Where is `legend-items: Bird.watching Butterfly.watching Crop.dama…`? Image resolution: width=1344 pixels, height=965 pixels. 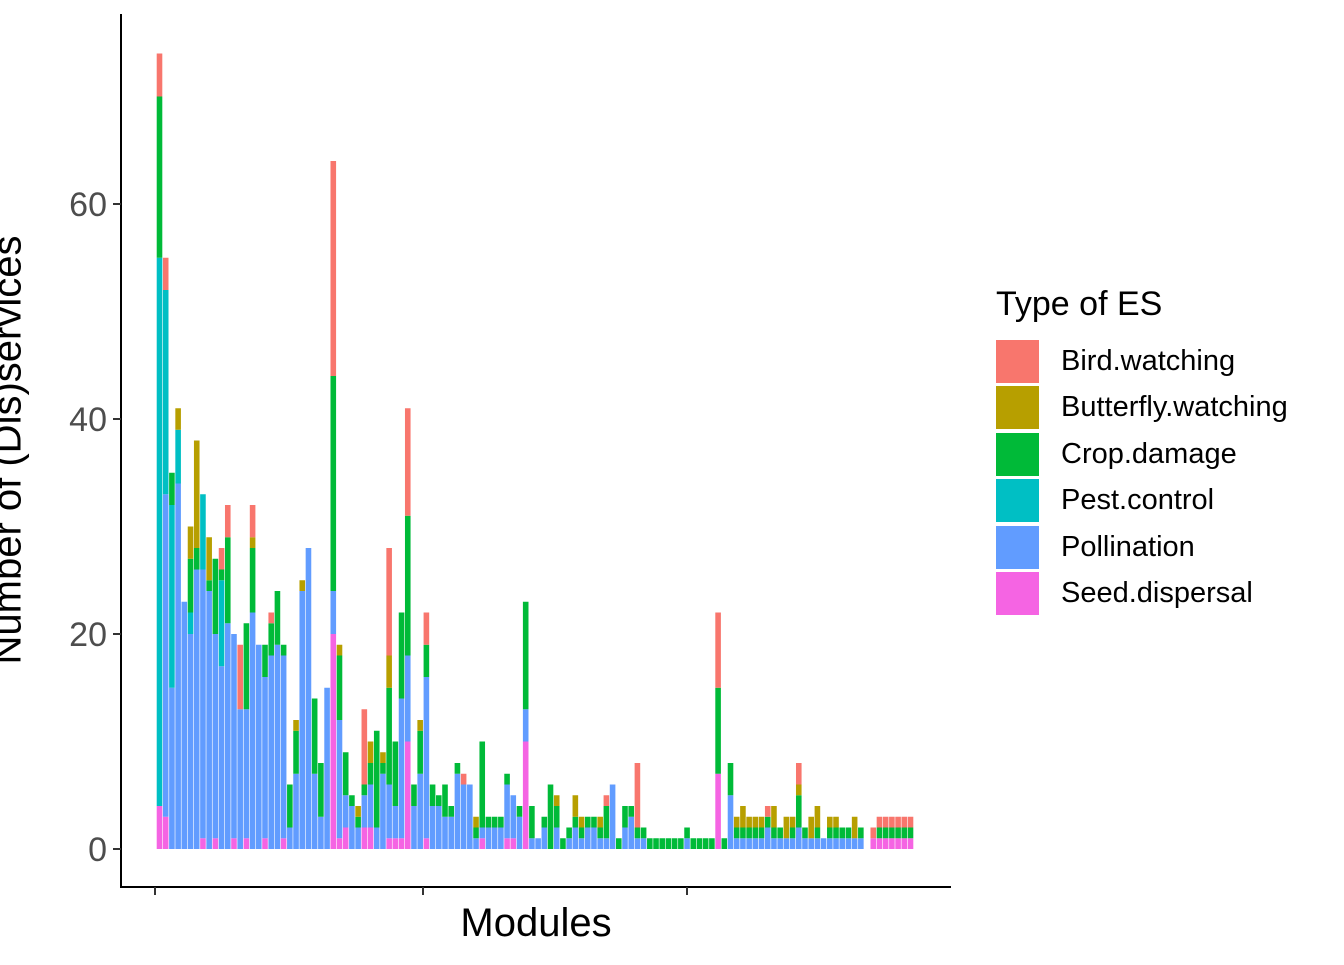
legend-items: Bird.watching Butterfly.watching Crop.dama… is located at coordinates (1142, 477).